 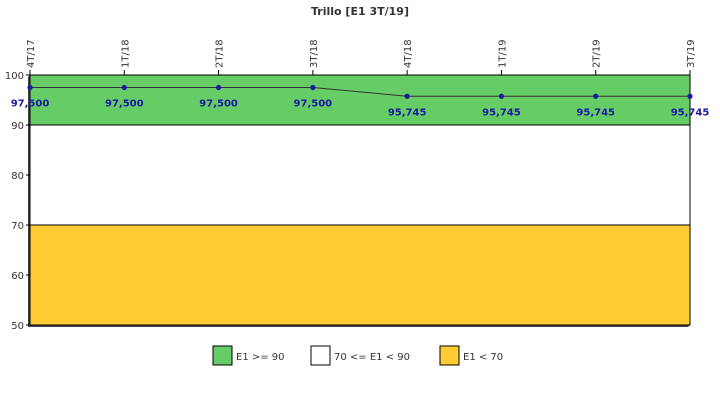 I want to click on chart-title: Trillo [E1 3T/19], so click(x=360, y=11).